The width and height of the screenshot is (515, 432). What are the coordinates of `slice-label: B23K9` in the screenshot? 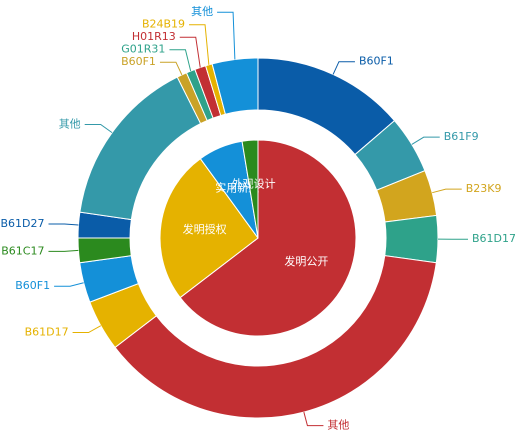 It's located at (484, 188).